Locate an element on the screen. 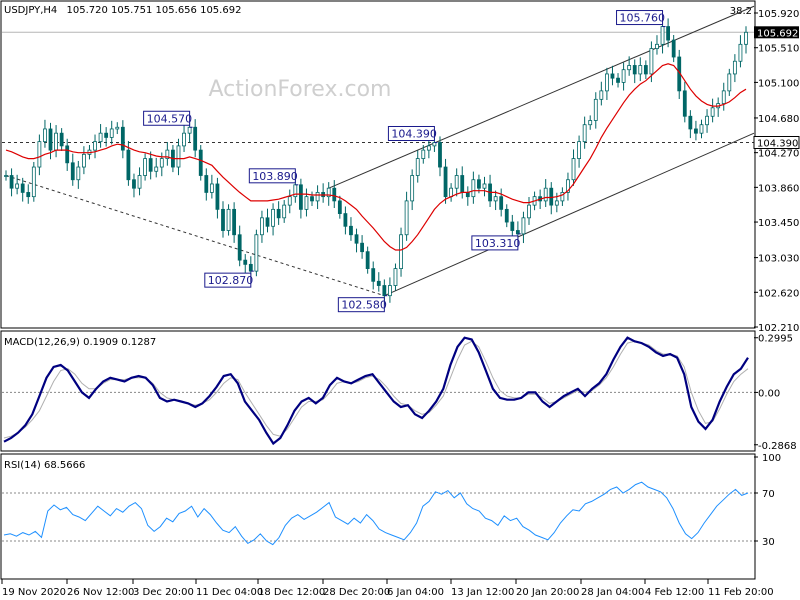  last-price-label: 105.692 is located at coordinates (777, 33).